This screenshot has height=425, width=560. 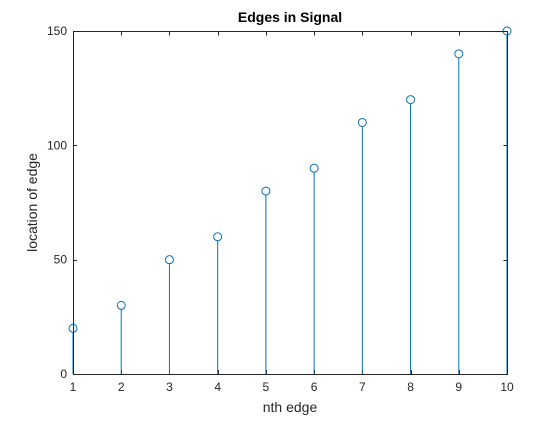 What do you see at coordinates (362, 387) in the screenshot?
I see `x-tick-label: 7` at bounding box center [362, 387].